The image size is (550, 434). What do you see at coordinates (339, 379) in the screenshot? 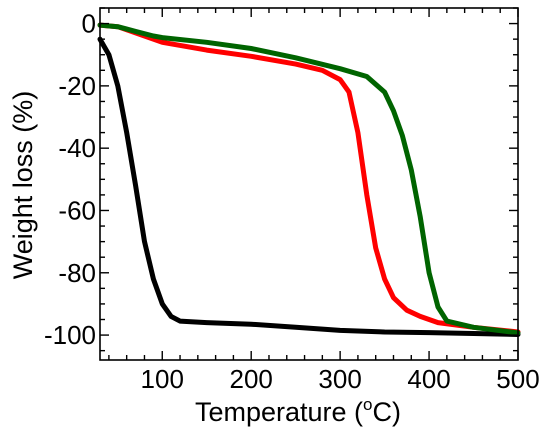
I see `x-tick-label: 300` at bounding box center [339, 379].